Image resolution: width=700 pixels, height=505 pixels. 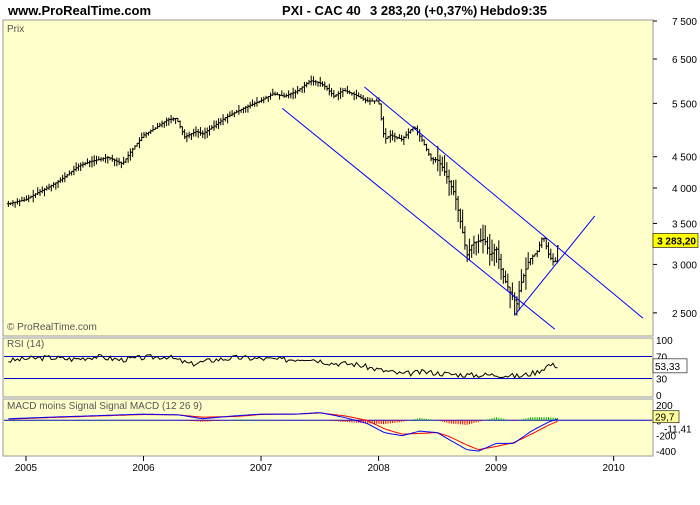 I want to click on instrument-label: PXI - CAC 40, so click(x=321, y=10).